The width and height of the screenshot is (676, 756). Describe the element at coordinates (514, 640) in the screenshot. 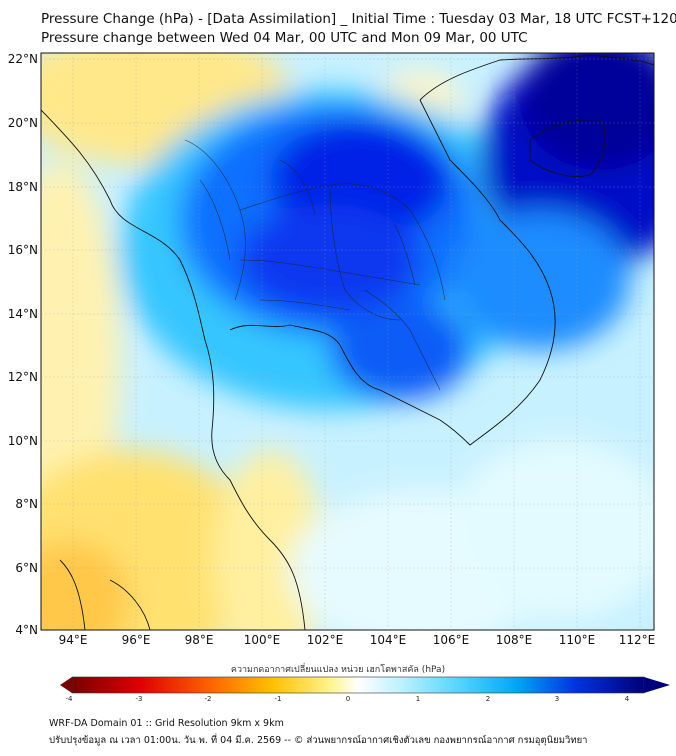

I see `lon-label: 108°E` at that location.